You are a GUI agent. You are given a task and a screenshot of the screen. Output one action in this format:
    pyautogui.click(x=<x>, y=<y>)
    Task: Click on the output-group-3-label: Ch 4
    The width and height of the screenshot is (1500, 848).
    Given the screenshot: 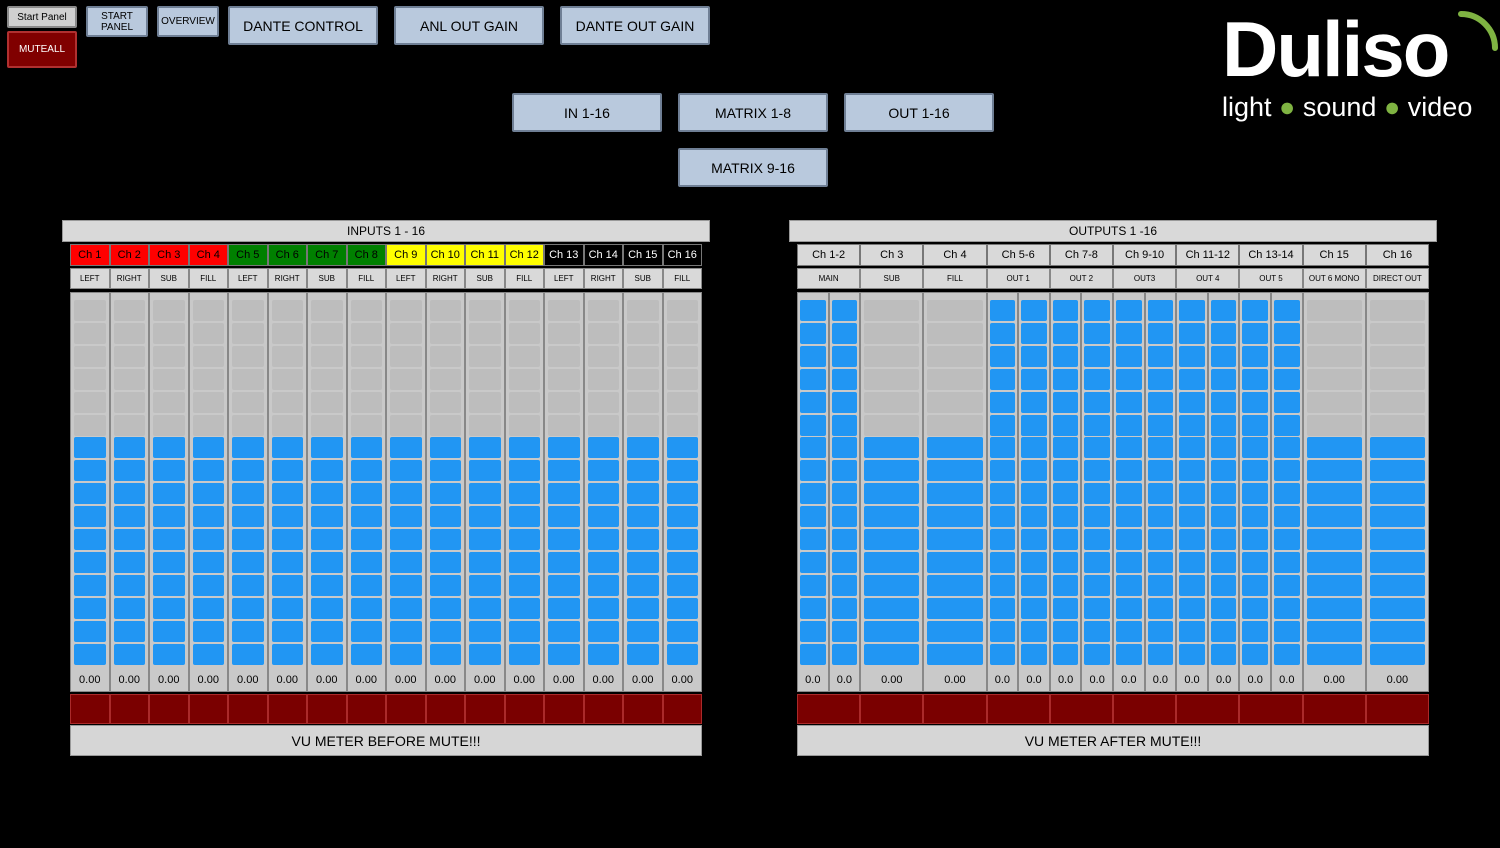 What is the action you would take?
    pyautogui.click(x=955, y=255)
    